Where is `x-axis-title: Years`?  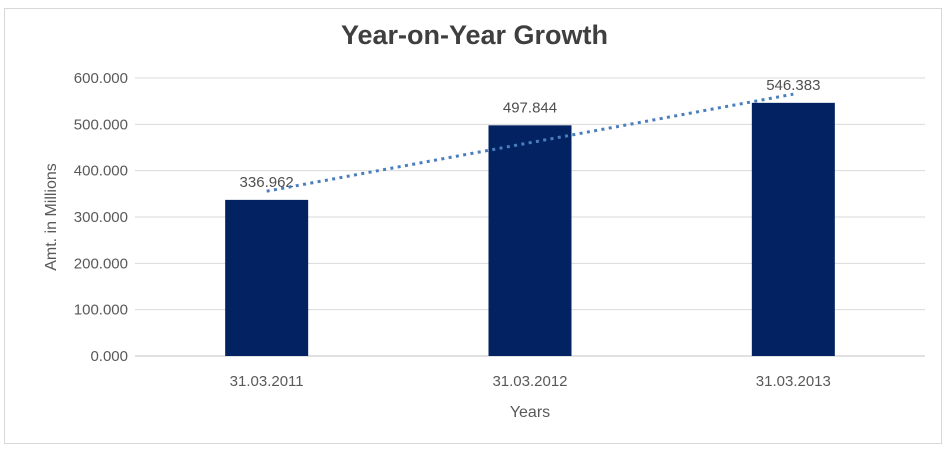
x-axis-title: Years is located at coordinates (530, 412).